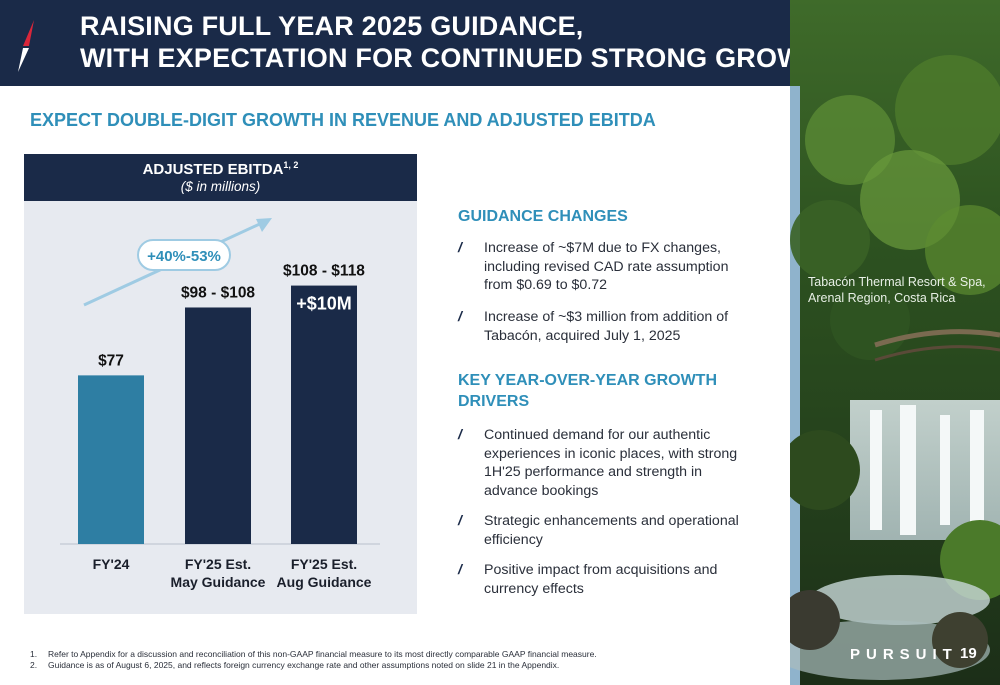  I want to click on bullet-line: currency effects, so click(534, 588).